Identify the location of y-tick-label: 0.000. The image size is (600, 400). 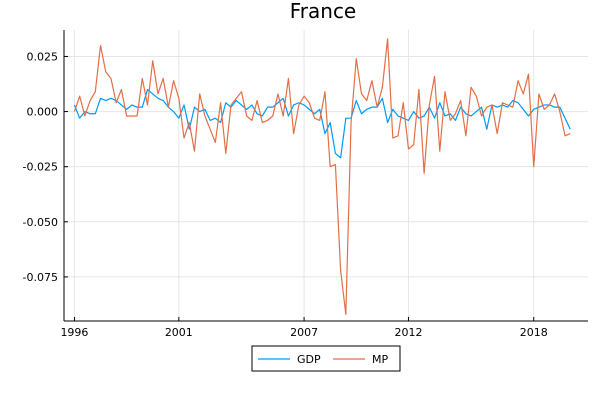
(43, 112).